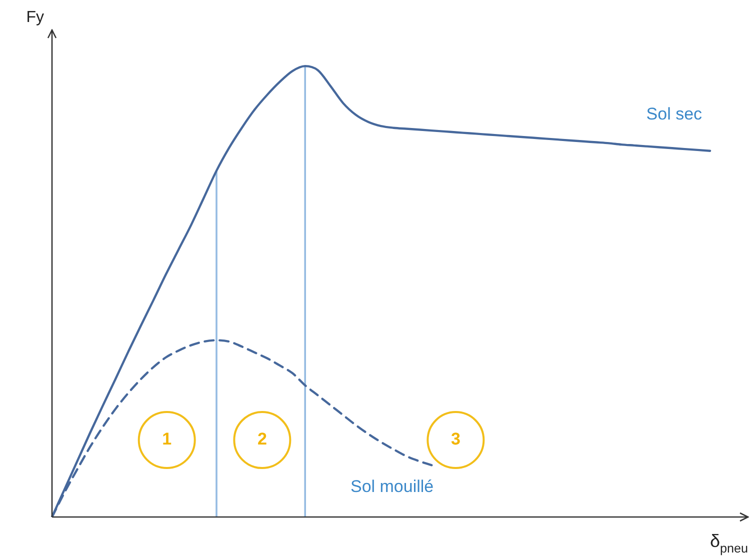 Image resolution: width=752 pixels, height=557 pixels. What do you see at coordinates (392, 486) in the screenshot?
I see `series-label: Sol mouillé` at bounding box center [392, 486].